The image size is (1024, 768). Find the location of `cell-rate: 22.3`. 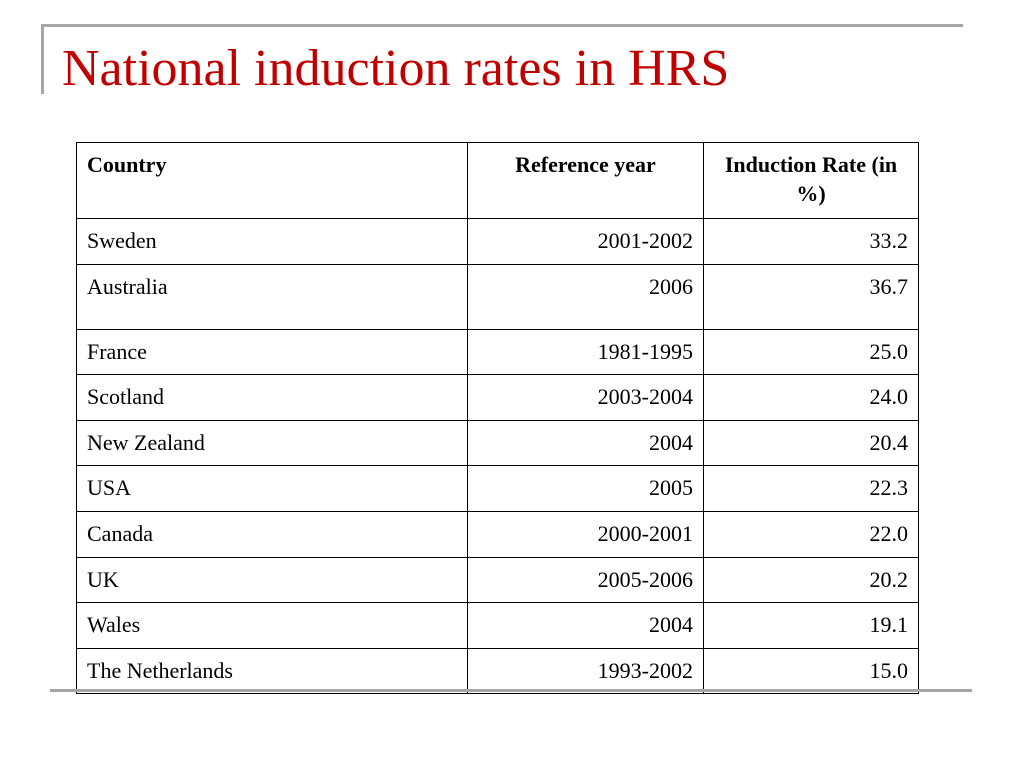

cell-rate: 22.3 is located at coordinates (811, 488).